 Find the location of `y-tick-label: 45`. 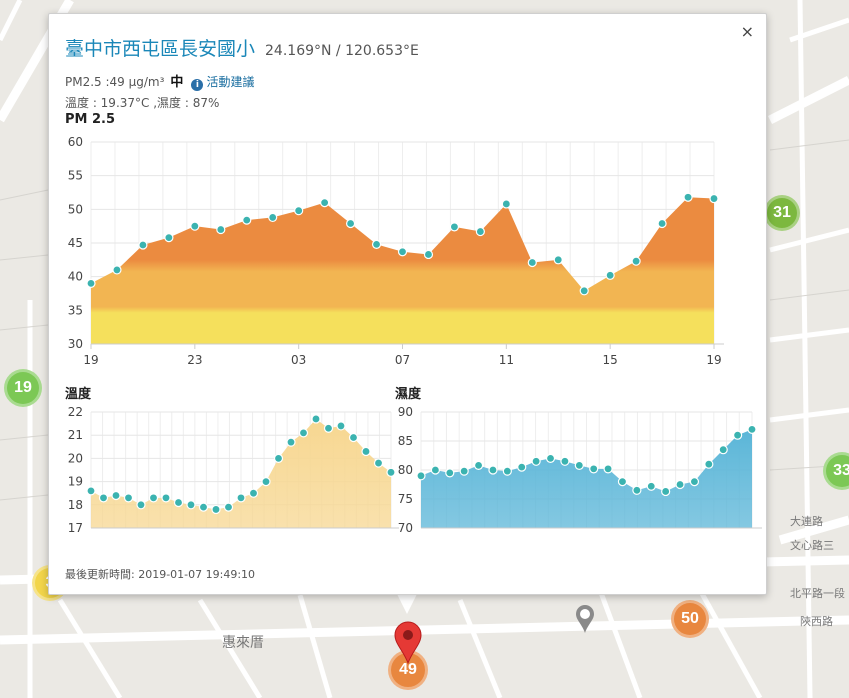

y-tick-label: 45 is located at coordinates (75, 243).